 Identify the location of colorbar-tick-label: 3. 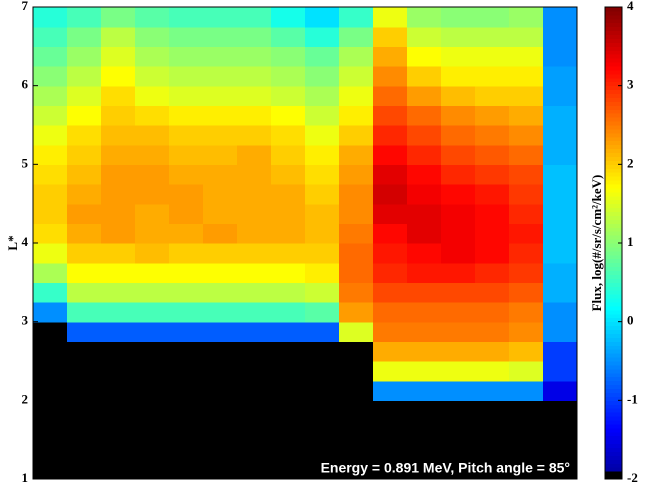
(630, 84).